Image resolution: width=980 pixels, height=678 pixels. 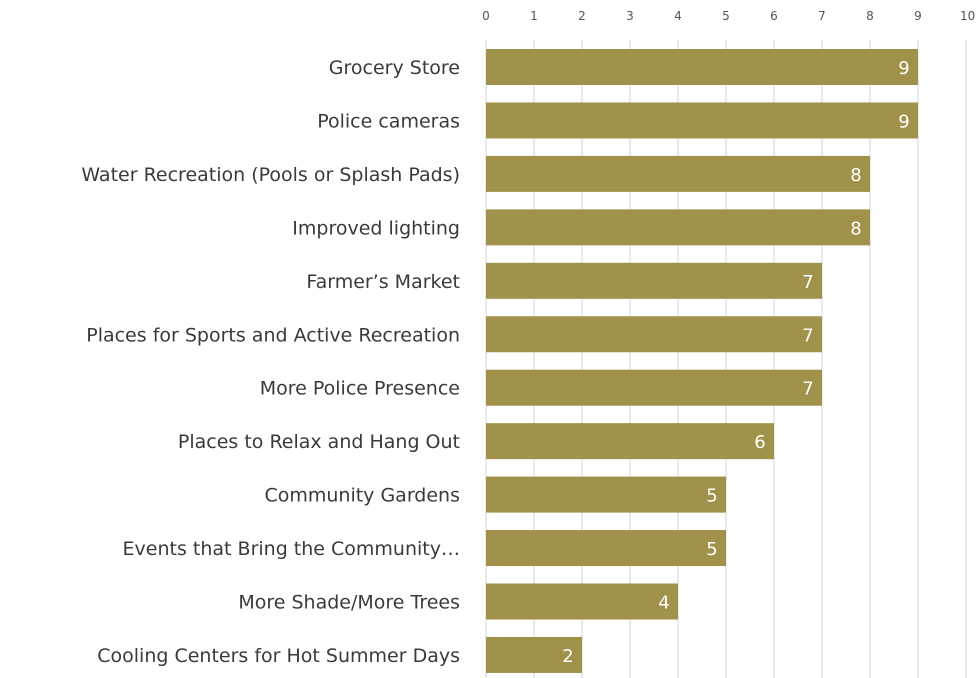 What do you see at coordinates (273, 335) in the screenshot?
I see `category-label: Places for Sports and Active Recreation` at bounding box center [273, 335].